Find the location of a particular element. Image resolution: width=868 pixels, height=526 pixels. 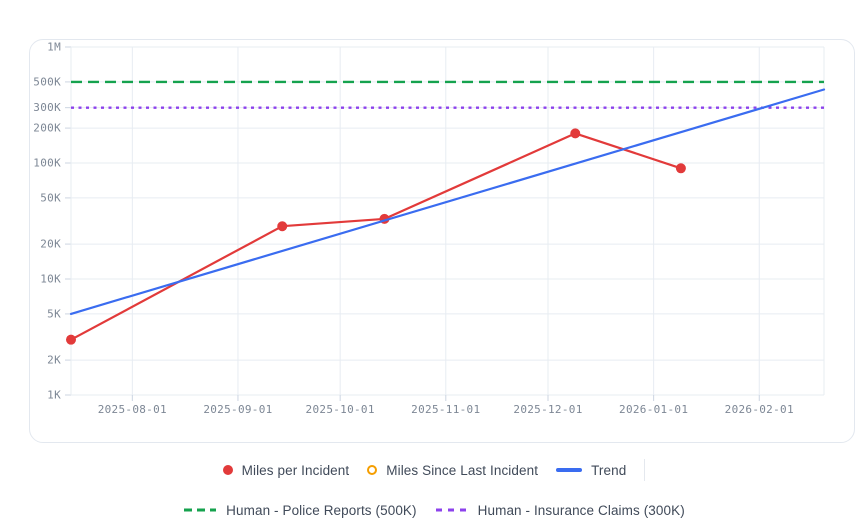

x-tick-label: 2025-08-01 is located at coordinates (132, 409).